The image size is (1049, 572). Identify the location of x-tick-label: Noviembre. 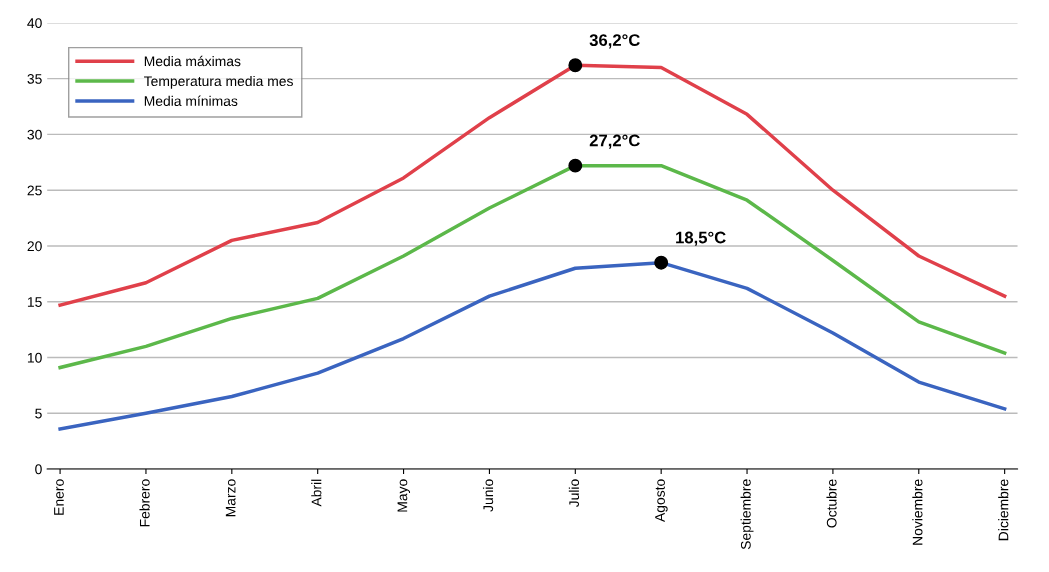
(917, 512).